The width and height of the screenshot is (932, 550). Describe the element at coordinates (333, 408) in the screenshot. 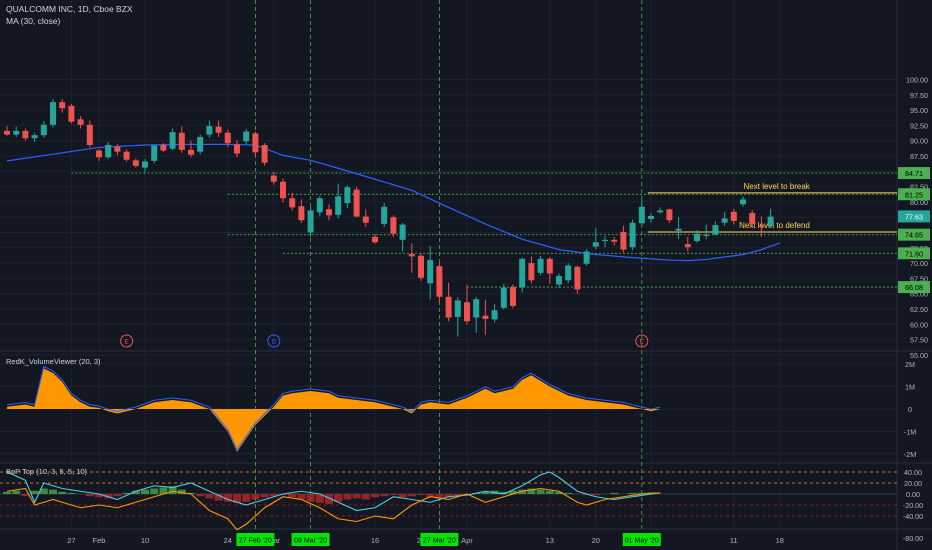

I see `vv-line` at that location.